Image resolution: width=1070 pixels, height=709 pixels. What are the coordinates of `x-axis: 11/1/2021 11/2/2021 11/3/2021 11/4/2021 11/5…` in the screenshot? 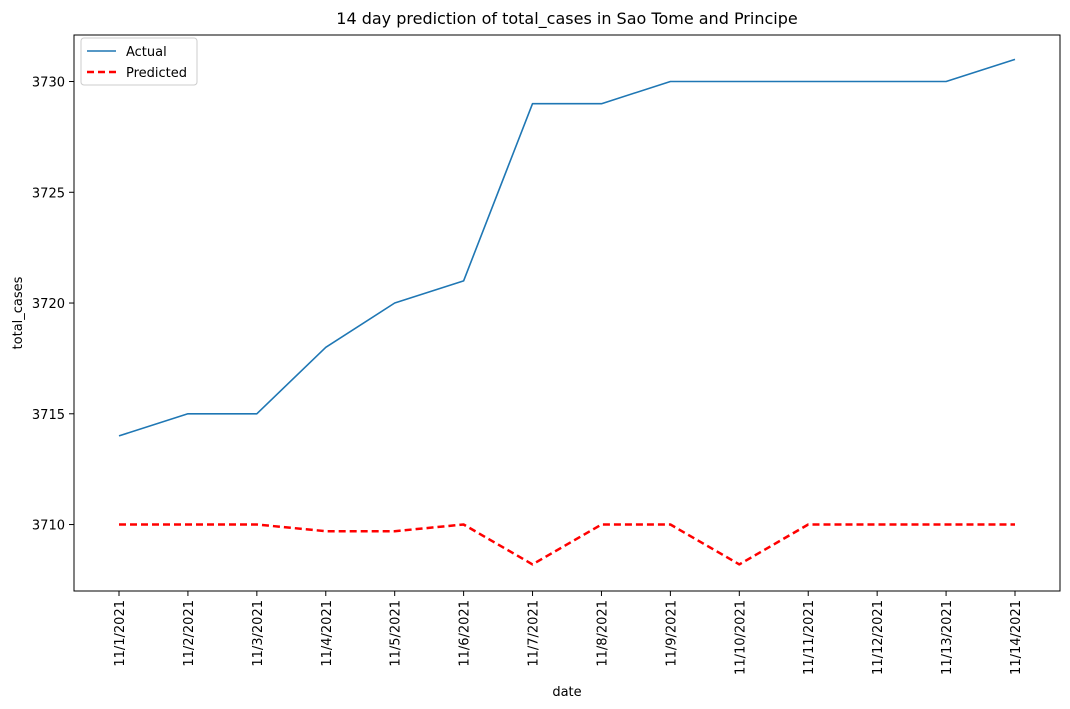 It's located at (568, 633).